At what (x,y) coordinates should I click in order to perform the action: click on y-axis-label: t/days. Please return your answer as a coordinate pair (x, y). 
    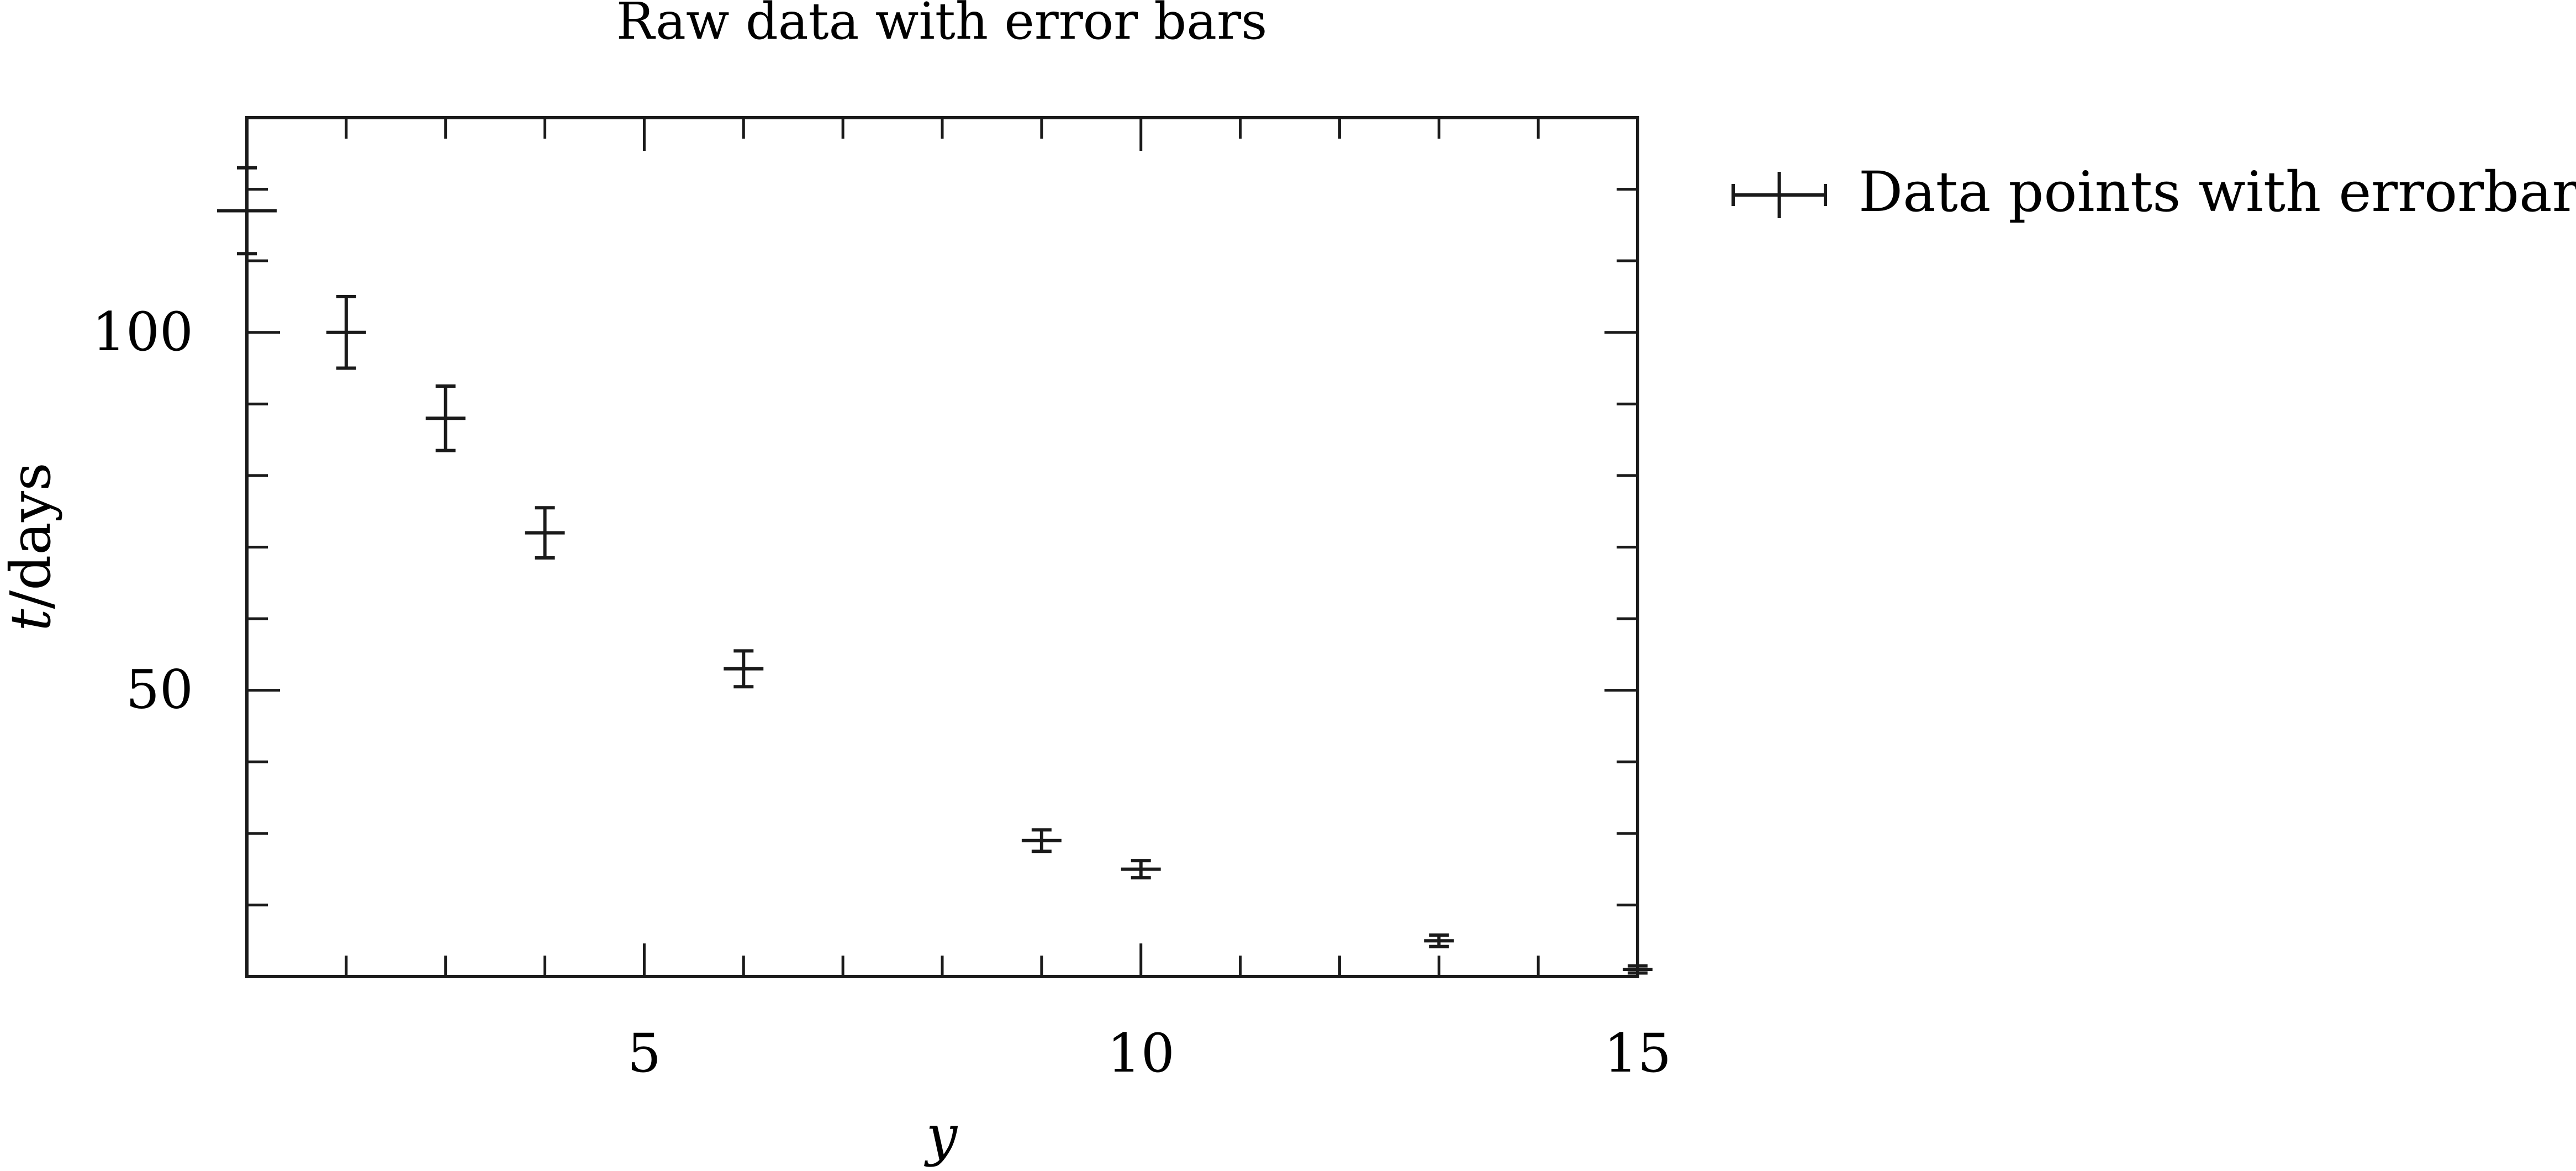
    Looking at the image, I should click on (31, 546).